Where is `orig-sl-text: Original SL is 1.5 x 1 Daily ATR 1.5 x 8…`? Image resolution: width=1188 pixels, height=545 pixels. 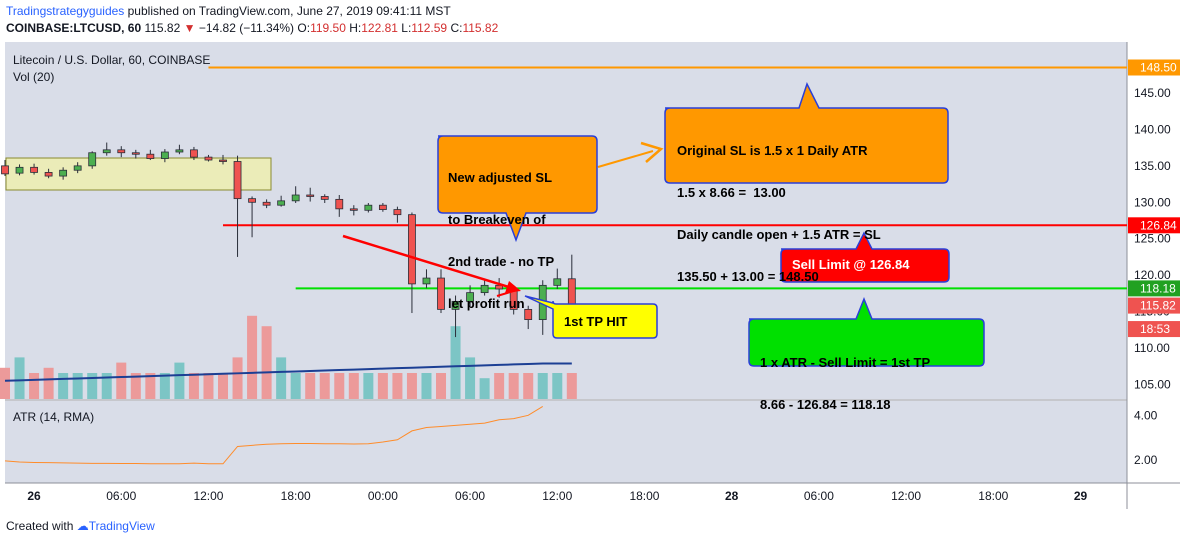 orig-sl-text: Original SL is 1.5 x 1 Daily ATR 1.5 x 8… is located at coordinates (779, 207).